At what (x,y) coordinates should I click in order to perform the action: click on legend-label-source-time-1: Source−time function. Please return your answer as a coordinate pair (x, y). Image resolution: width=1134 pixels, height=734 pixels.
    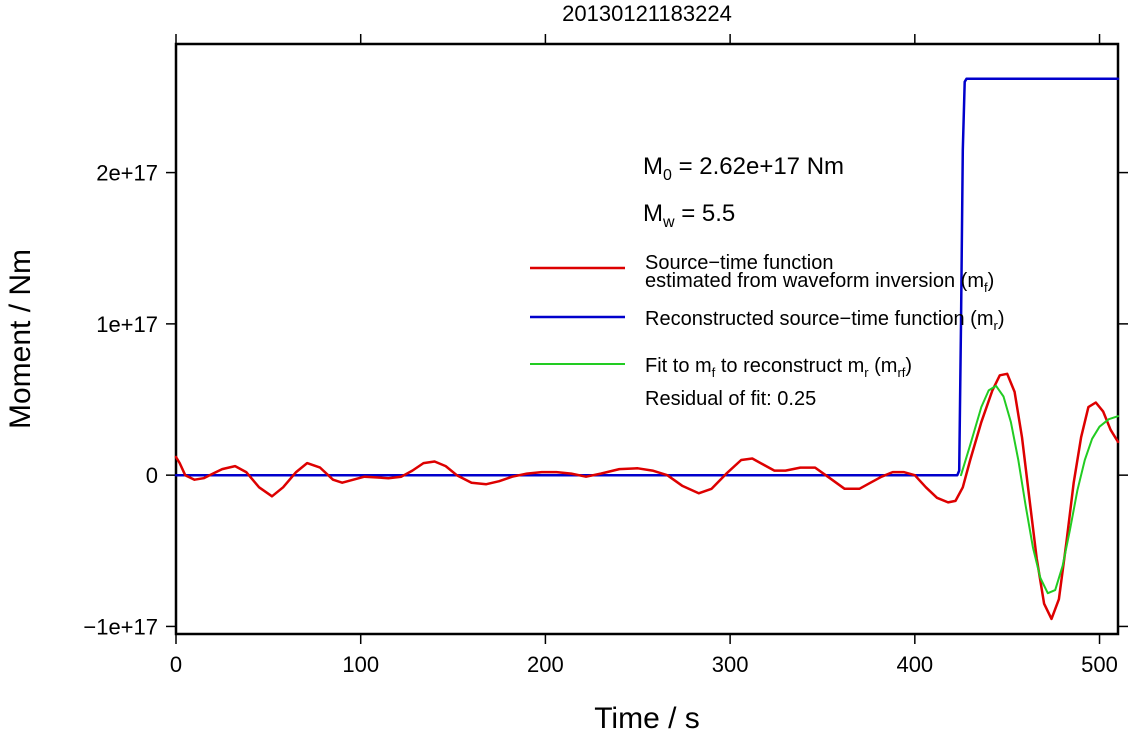
    Looking at the image, I should click on (739, 263).